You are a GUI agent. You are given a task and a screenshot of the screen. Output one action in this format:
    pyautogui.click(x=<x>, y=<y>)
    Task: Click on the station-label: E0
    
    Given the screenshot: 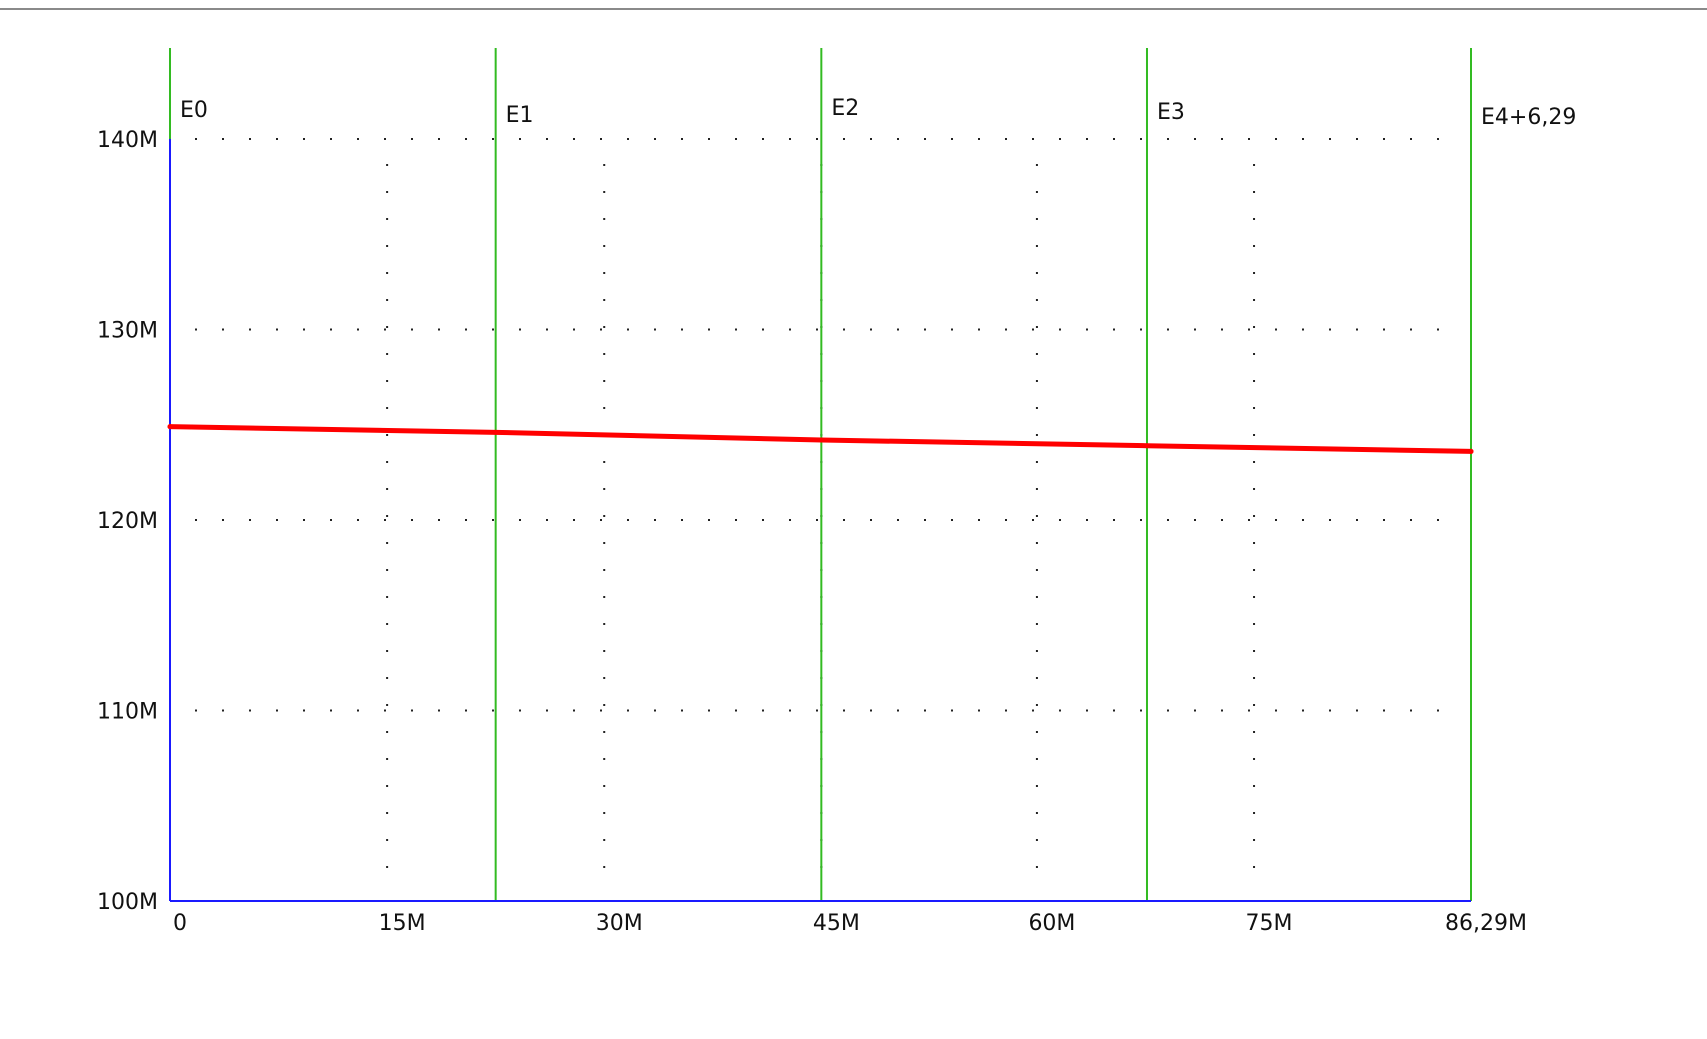 What is the action you would take?
    pyautogui.click(x=194, y=110)
    